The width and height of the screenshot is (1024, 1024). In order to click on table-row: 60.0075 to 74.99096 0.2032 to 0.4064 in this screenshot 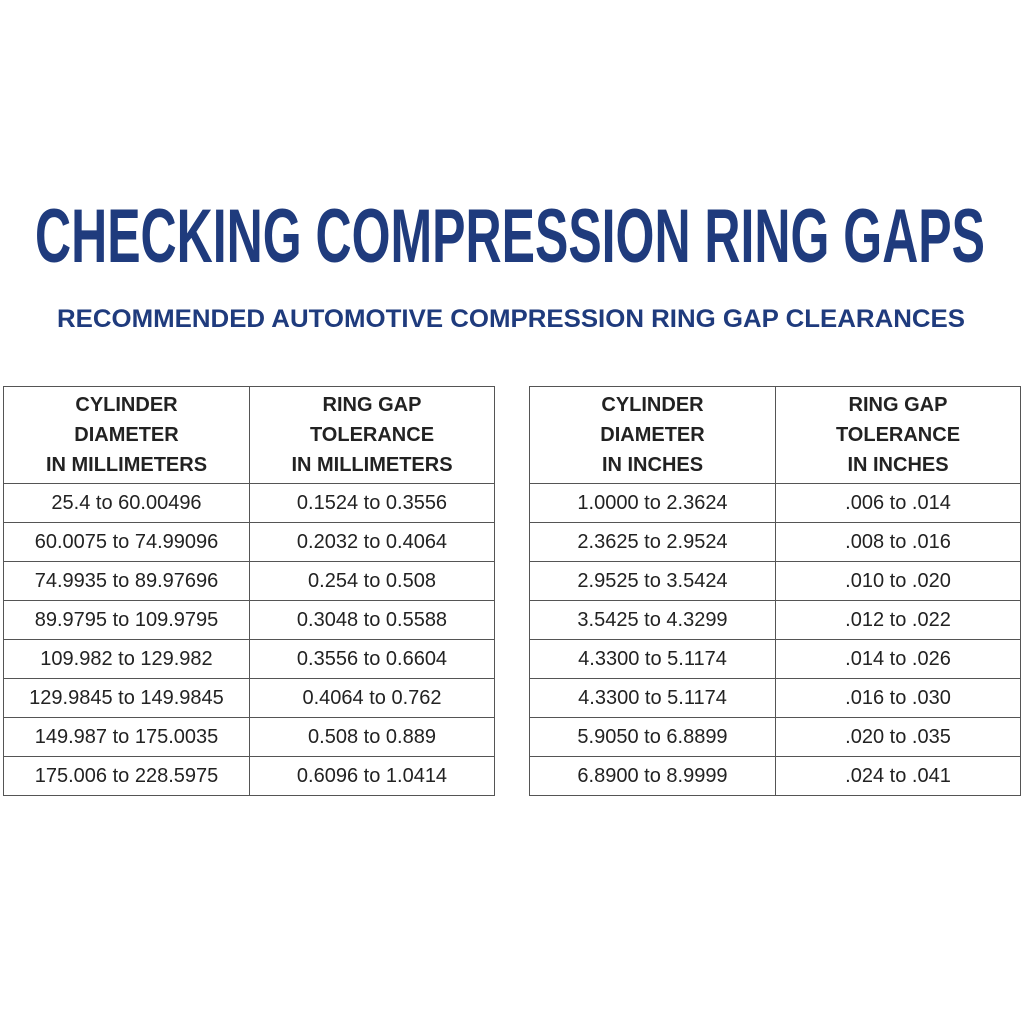, I will do `click(249, 542)`.